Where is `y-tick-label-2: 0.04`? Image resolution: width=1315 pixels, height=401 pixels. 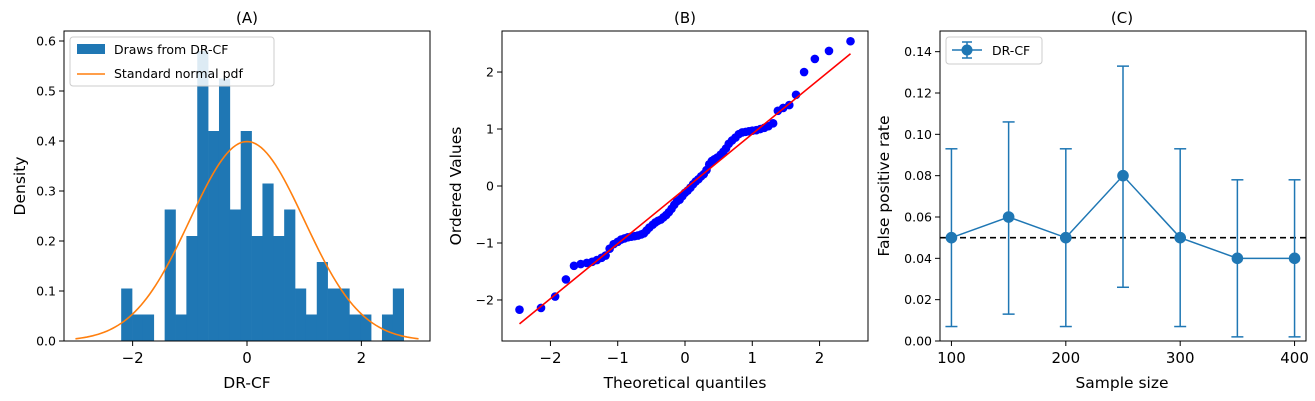
y-tick-label-2: 0.04 is located at coordinates (918, 258).